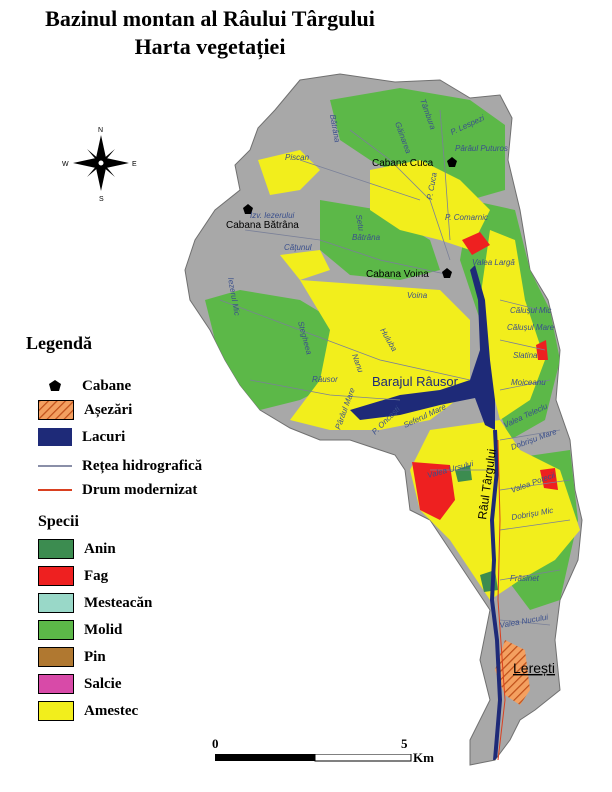  What do you see at coordinates (452, 162) in the screenshot?
I see `cabin-marker-cuca` at bounding box center [452, 162].